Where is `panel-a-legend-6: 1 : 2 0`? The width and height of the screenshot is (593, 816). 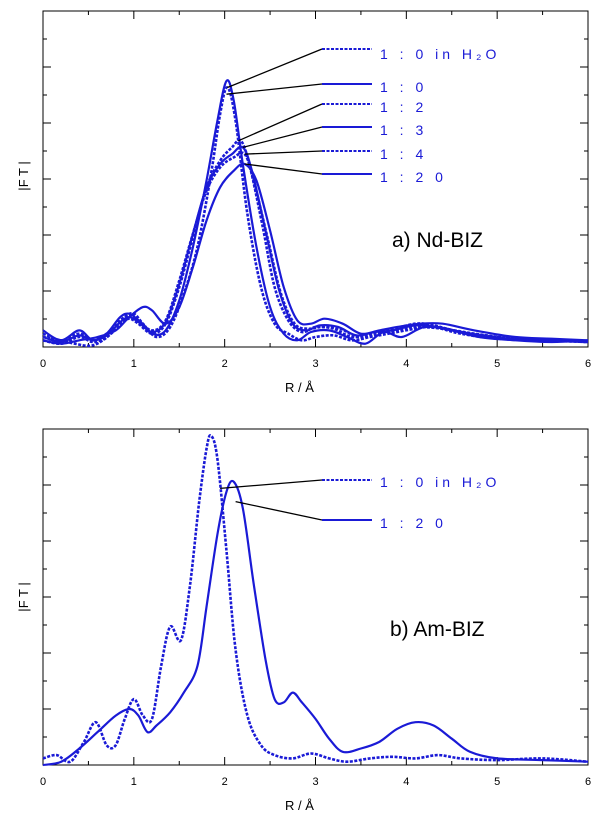
panel-a-legend-6: 1 : 2 0 is located at coordinates (413, 177).